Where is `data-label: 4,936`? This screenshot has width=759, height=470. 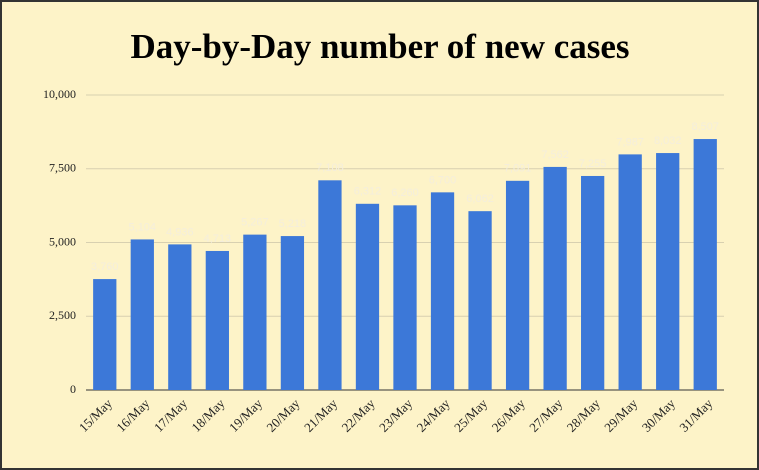 data-label: 4,936 is located at coordinates (180, 232).